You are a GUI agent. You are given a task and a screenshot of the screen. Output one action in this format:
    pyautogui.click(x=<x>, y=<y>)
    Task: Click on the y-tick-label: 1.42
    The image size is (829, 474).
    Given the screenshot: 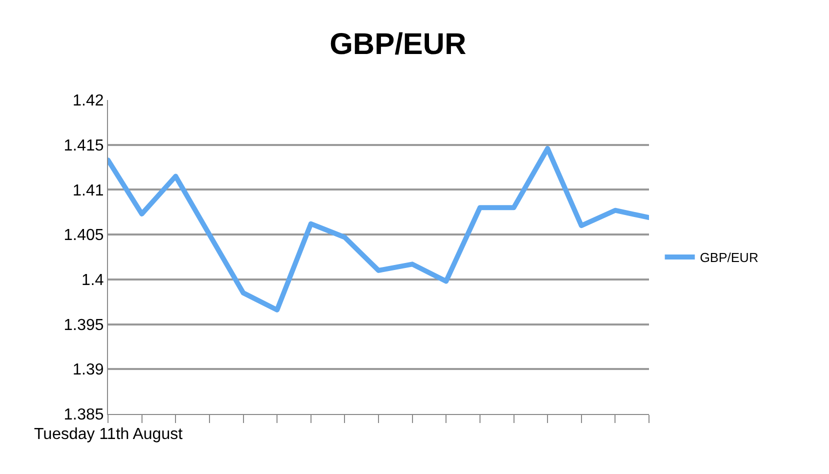 What is the action you would take?
    pyautogui.click(x=88, y=101)
    